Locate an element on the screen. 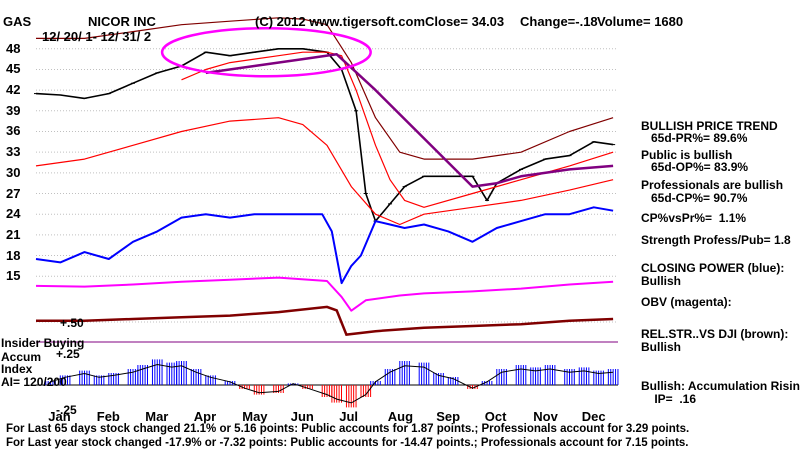 The width and height of the screenshot is (800, 461). x-tick-label: Jun is located at coordinates (302, 416).